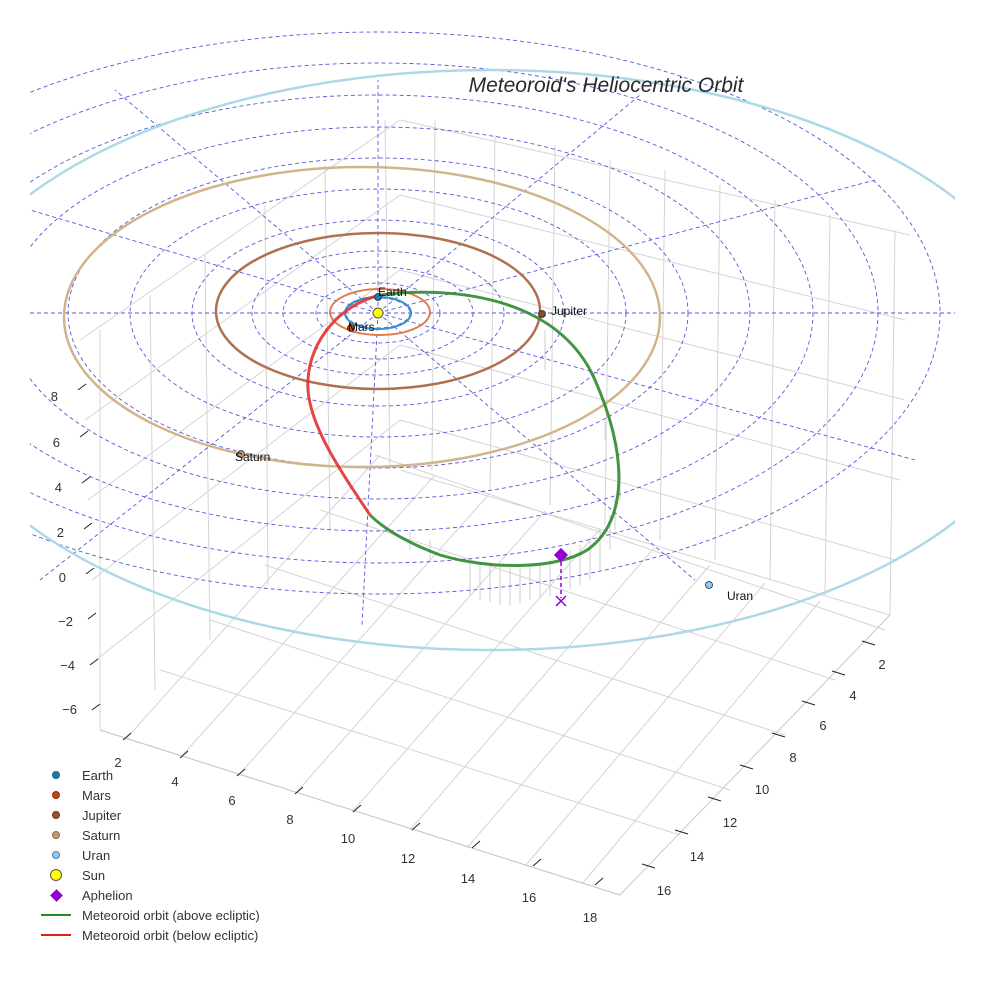  I want to click on earth-label: Earth, so click(392, 292).